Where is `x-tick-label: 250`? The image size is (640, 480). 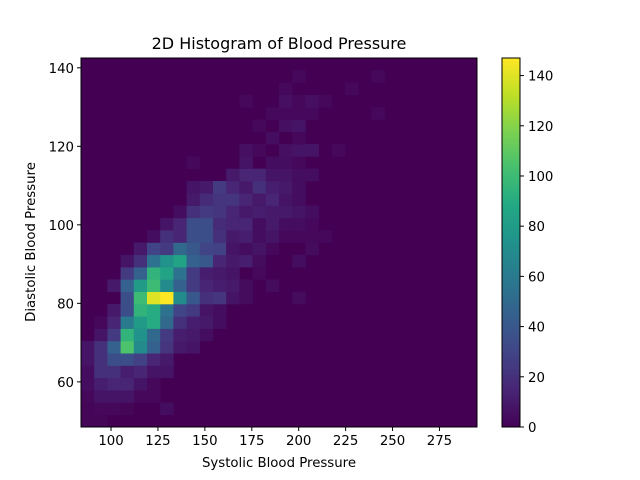
x-tick-label: 250 is located at coordinates (392, 441).